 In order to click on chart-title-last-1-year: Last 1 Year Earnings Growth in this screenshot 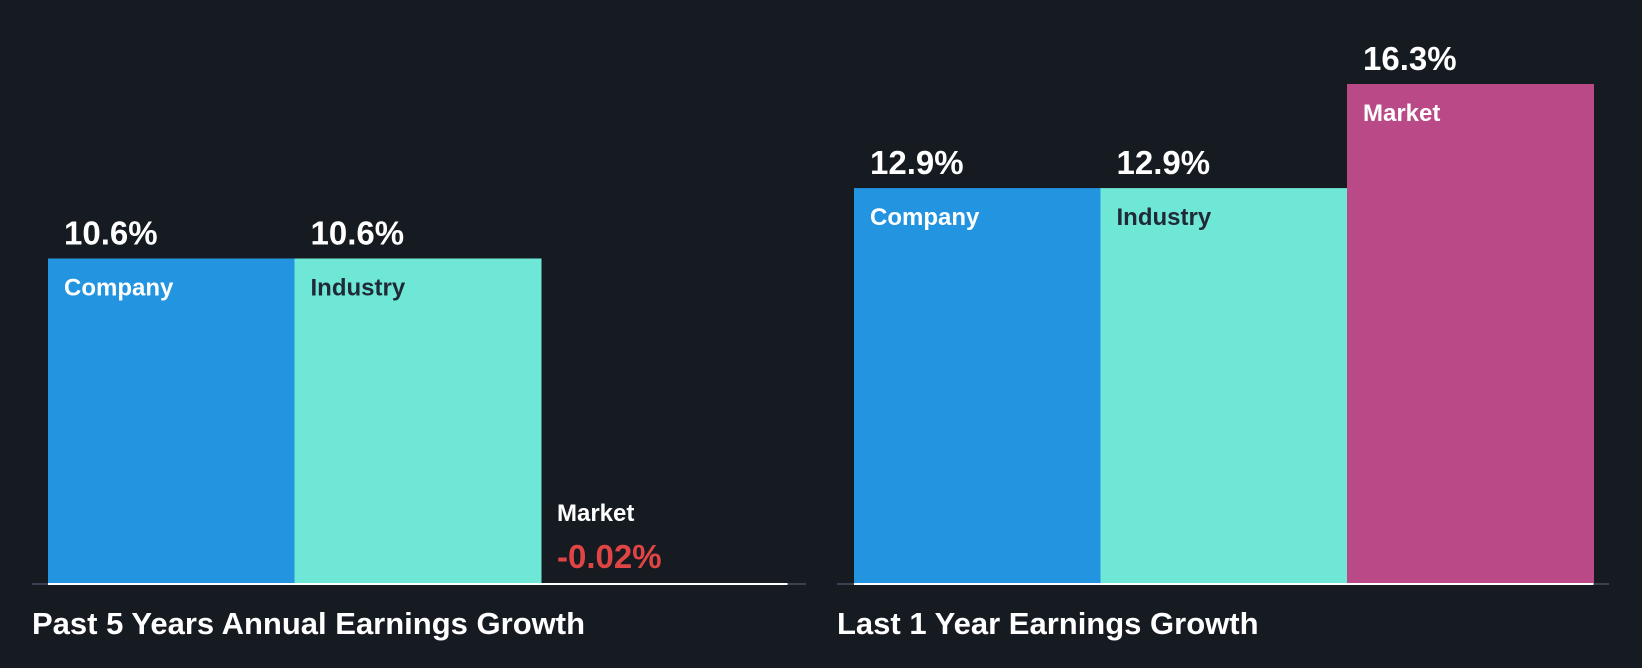, I will do `click(1048, 623)`.